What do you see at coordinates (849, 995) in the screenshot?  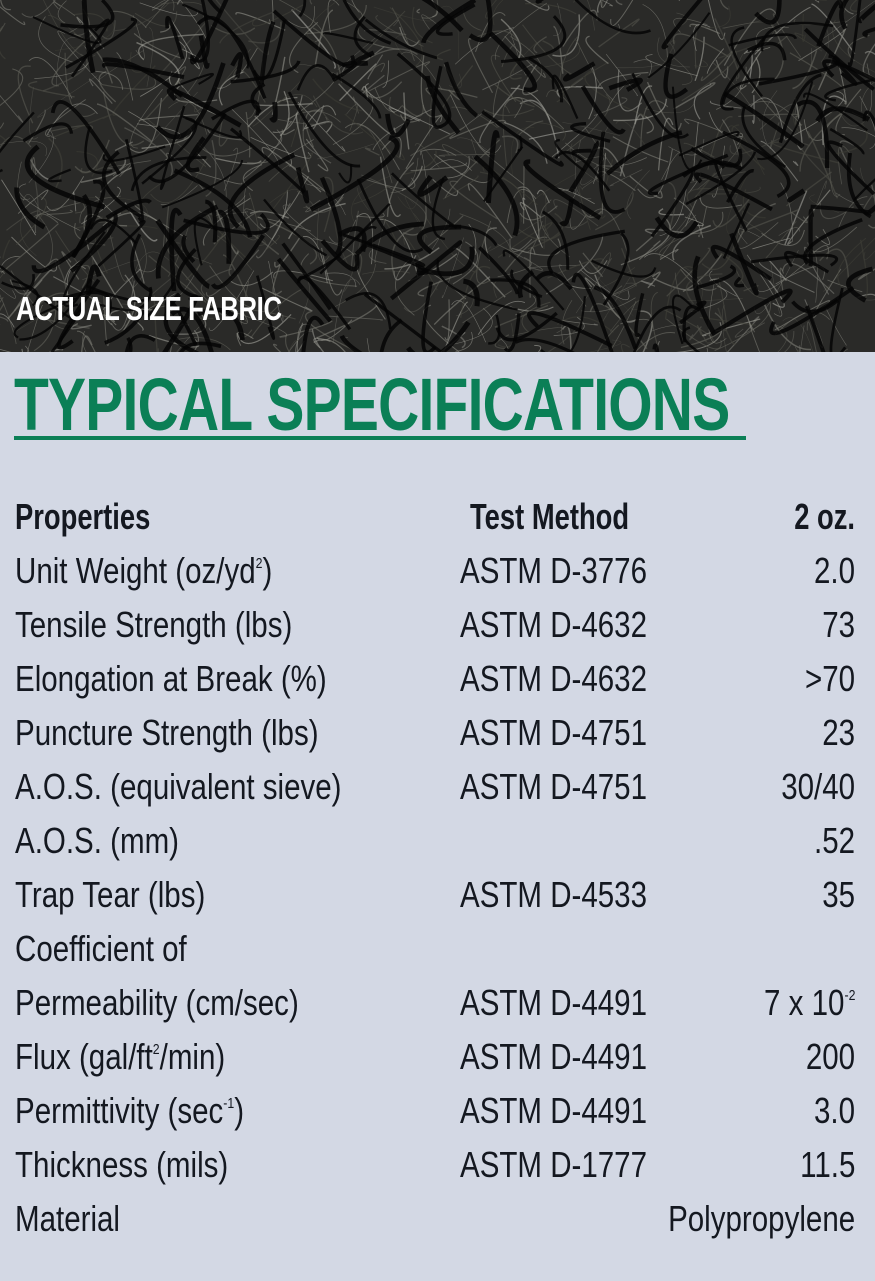 I see `superscript: -2` at bounding box center [849, 995].